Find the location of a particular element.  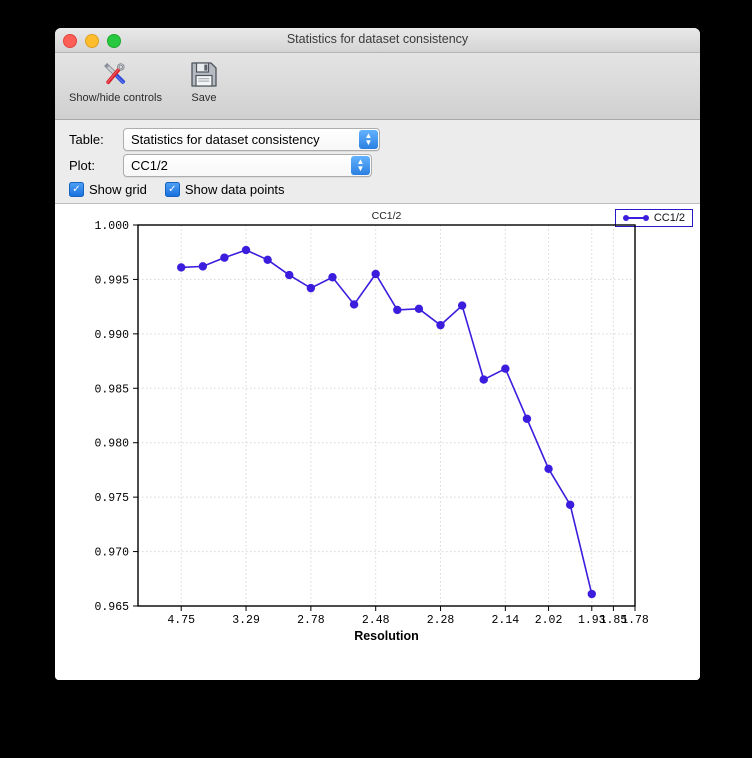

show-grid-label: Show grid is located at coordinates (118, 189).